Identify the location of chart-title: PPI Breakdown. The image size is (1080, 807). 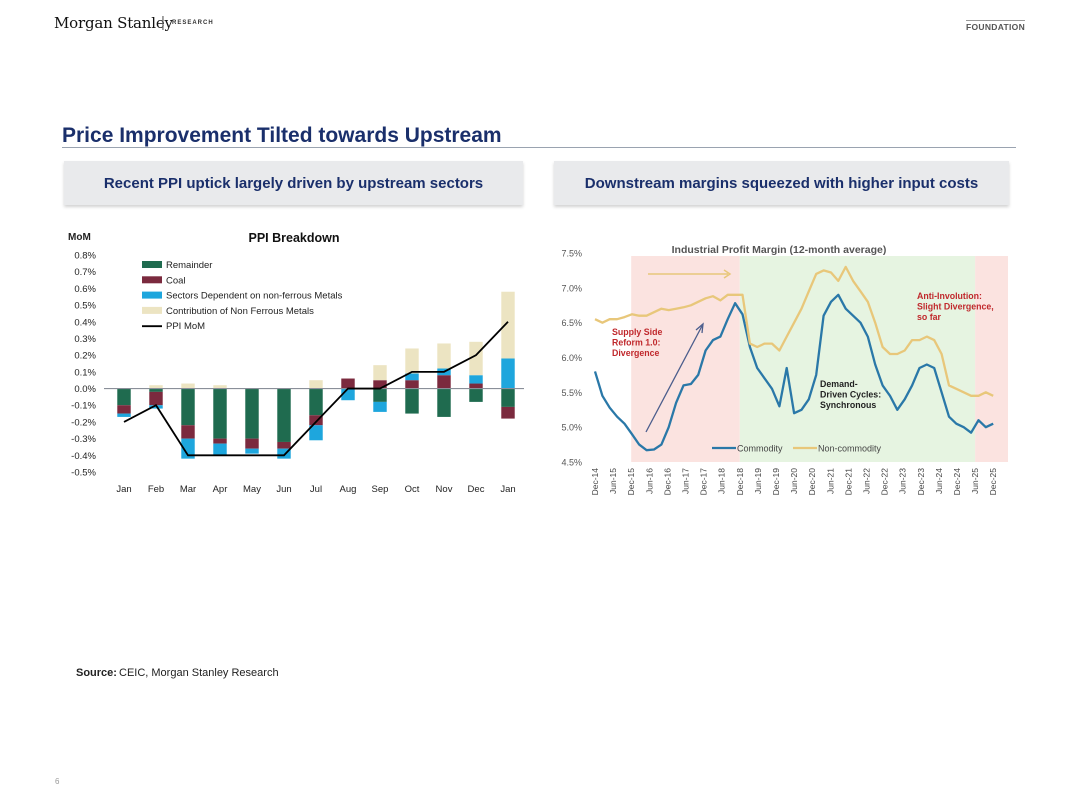
(294, 238).